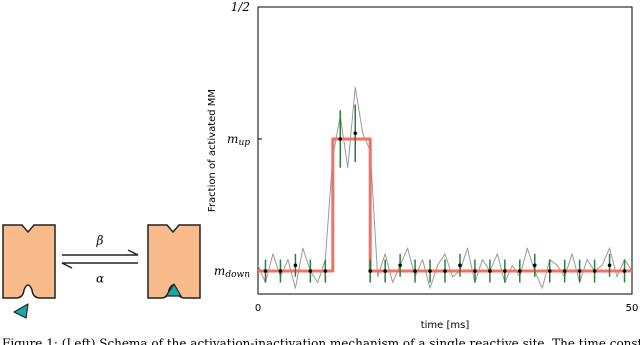 Image resolution: width=640 pixels, height=345 pixels. I want to click on y-tick-subscript: down, so click(237, 275).